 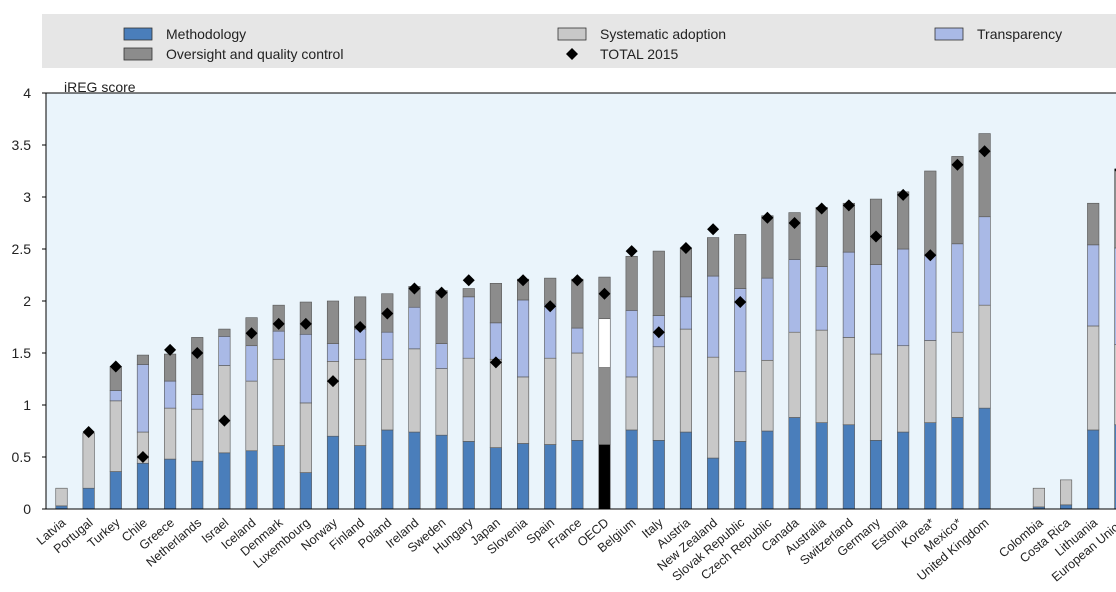 What do you see at coordinates (848, 205) in the screenshot?
I see `total-2015-marker-switzerland` at bounding box center [848, 205].